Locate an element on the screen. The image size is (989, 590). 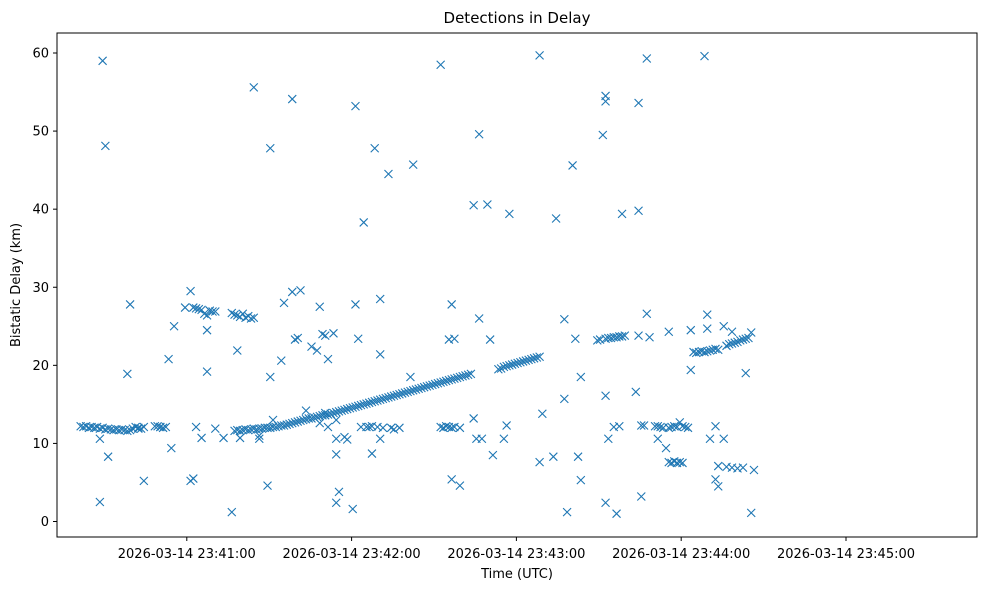
y-tick-label: 40 is located at coordinates (40, 210).